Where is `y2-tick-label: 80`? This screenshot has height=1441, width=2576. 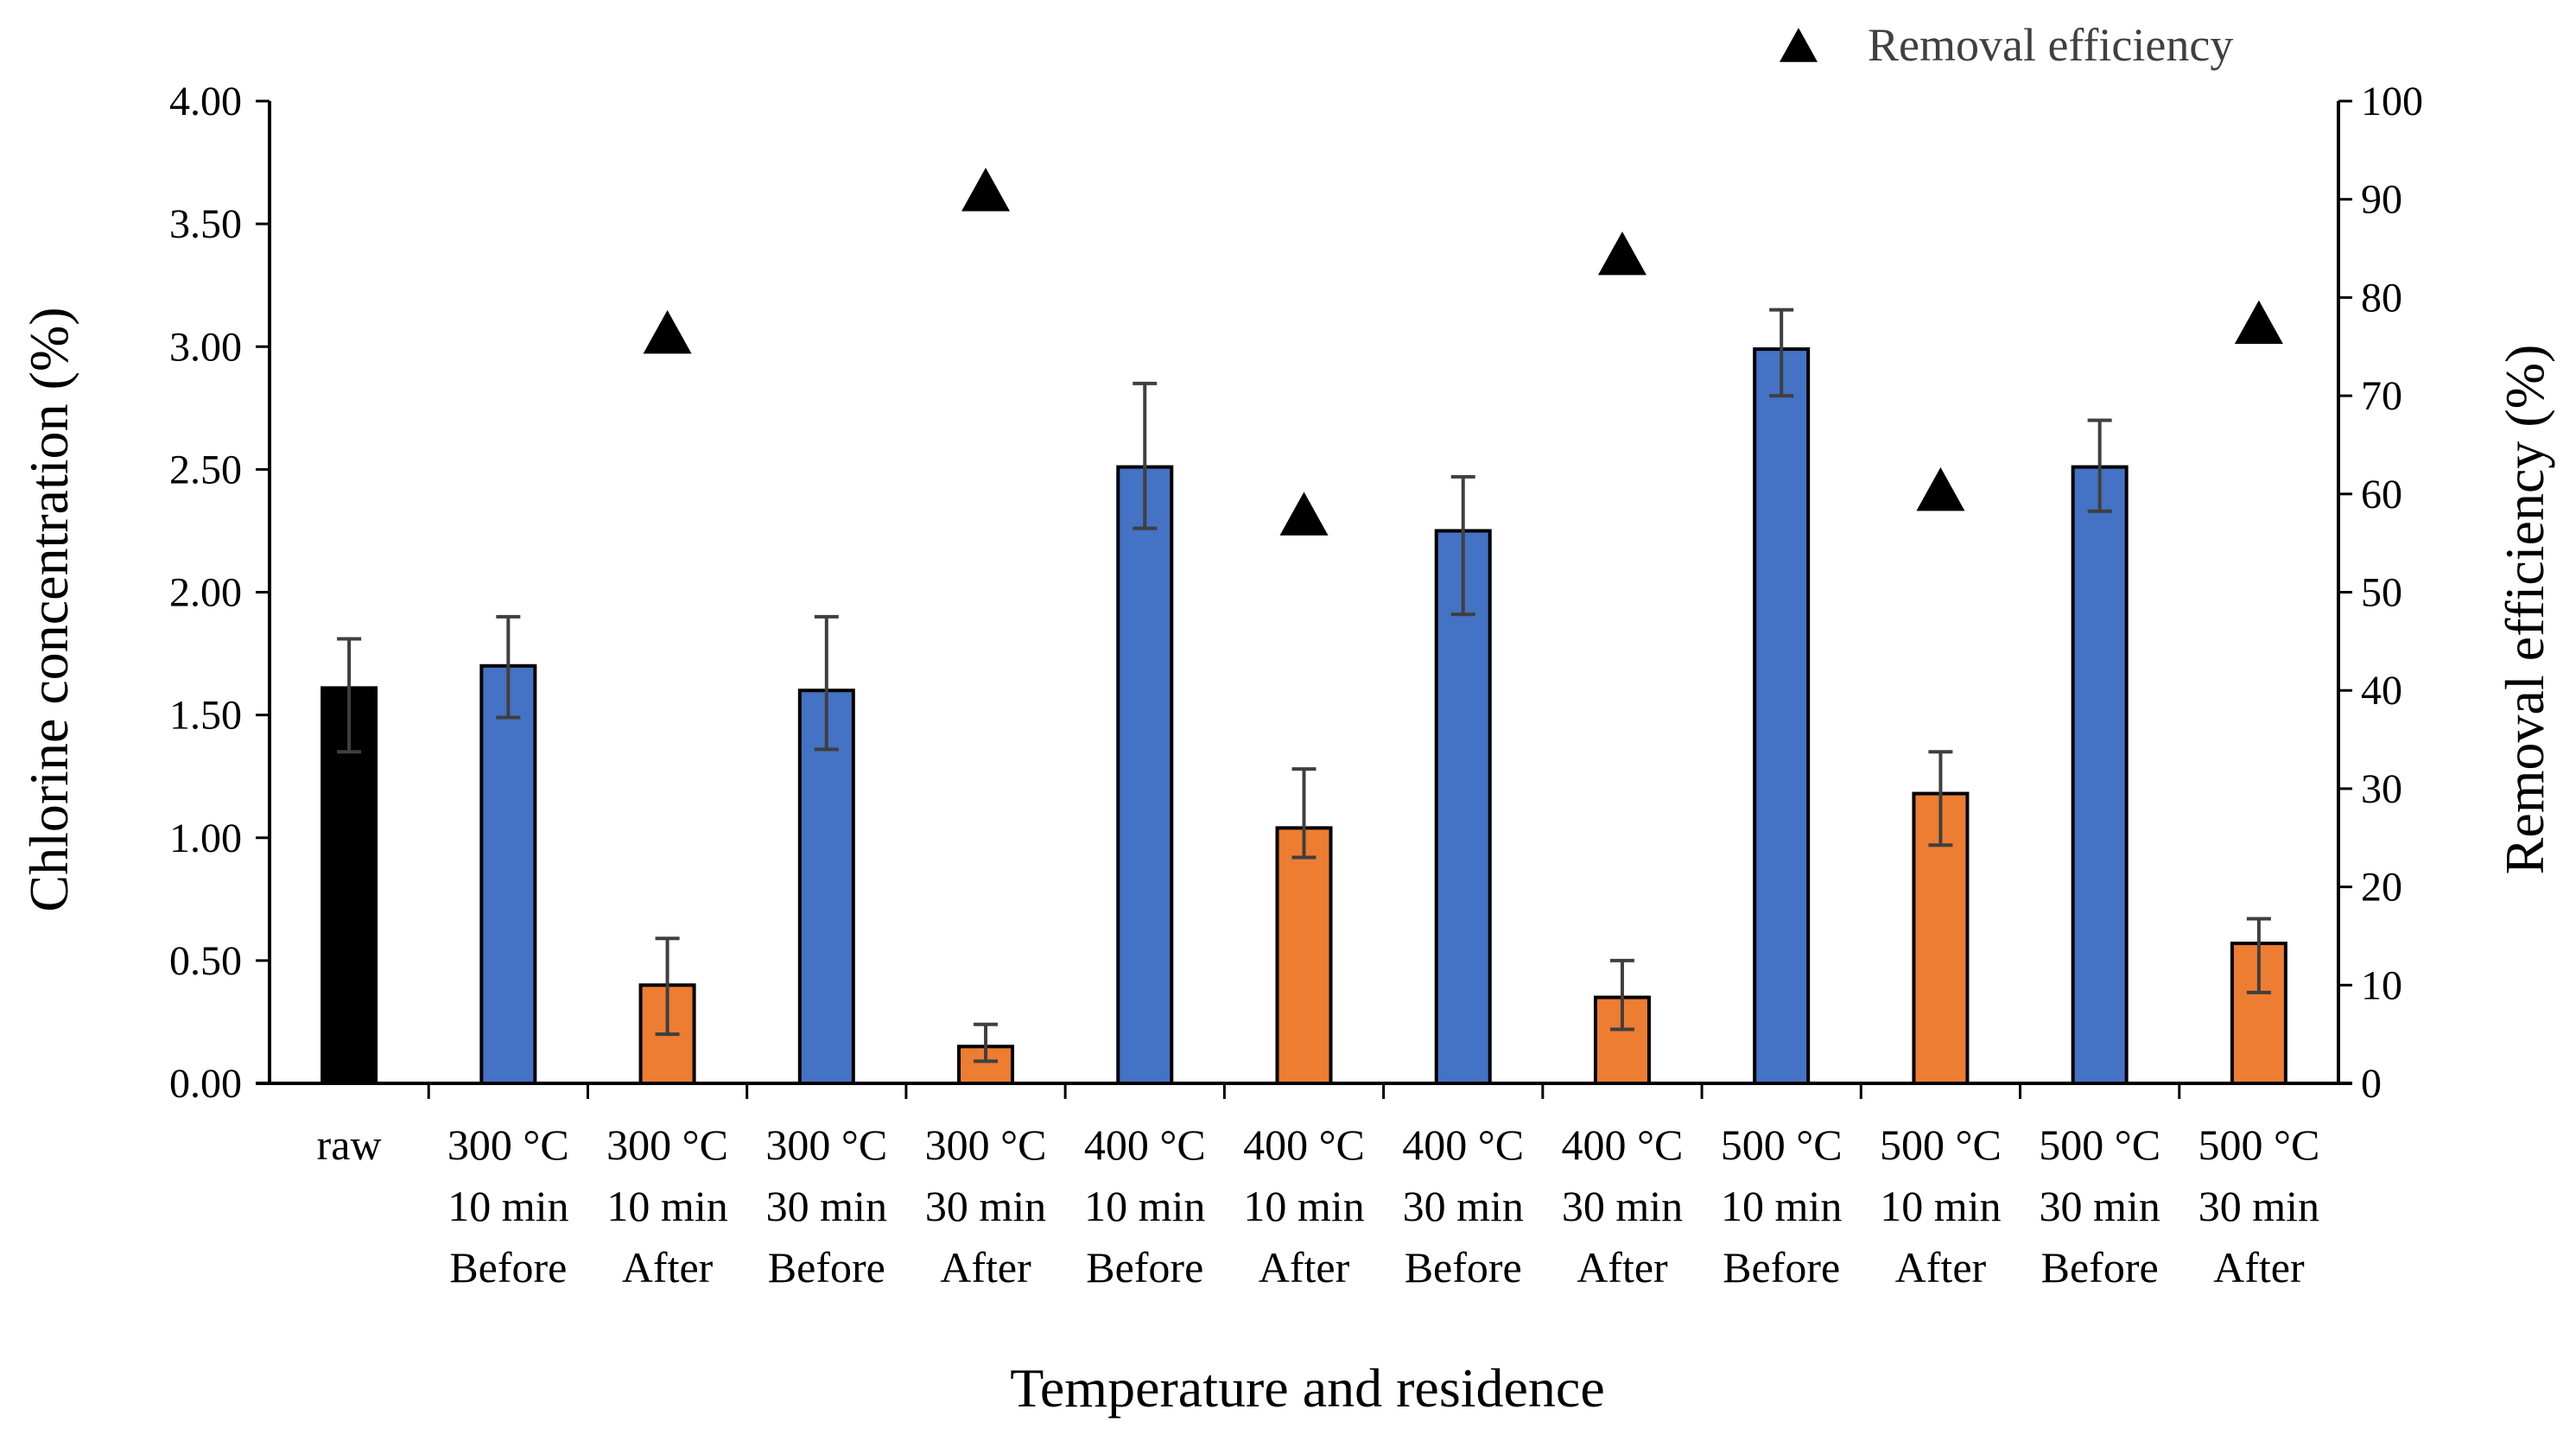
y2-tick-label: 80 is located at coordinates (2381, 298).